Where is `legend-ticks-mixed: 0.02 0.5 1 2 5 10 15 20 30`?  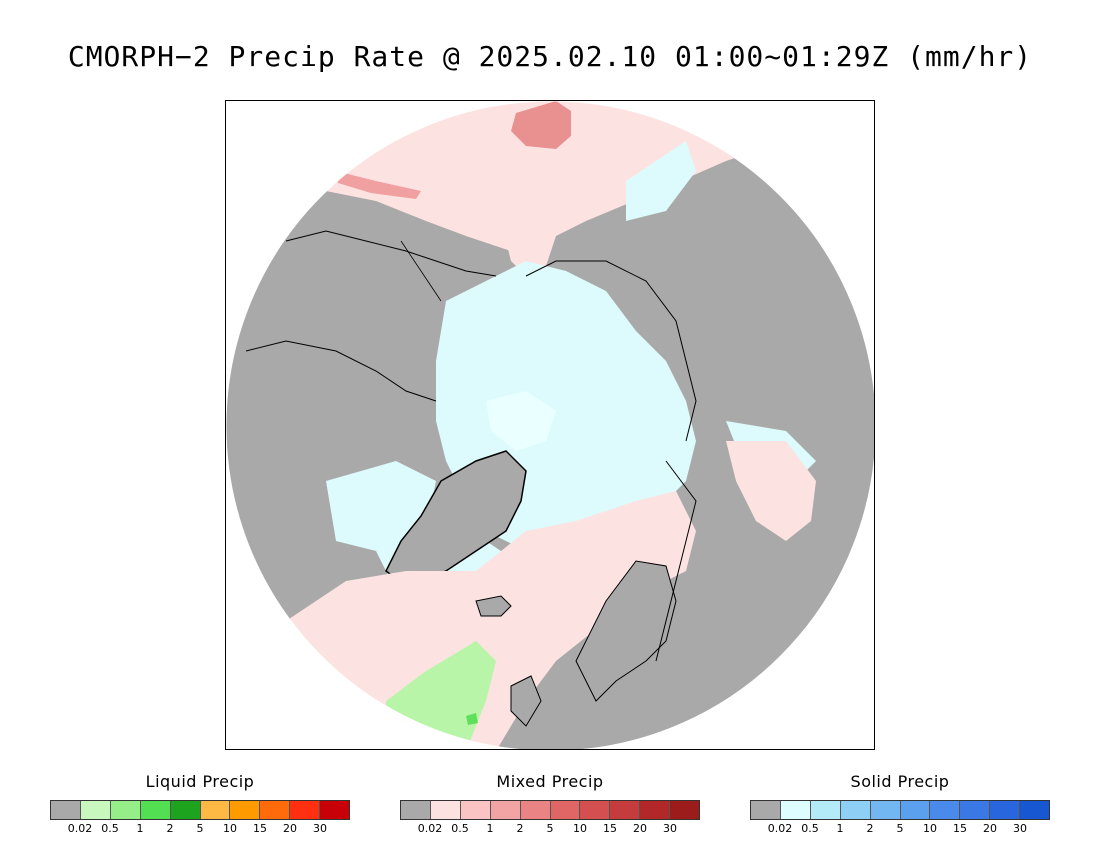 legend-ticks-mixed: 0.02 0.5 1 2 5 10 15 20 30 is located at coordinates (550, 828).